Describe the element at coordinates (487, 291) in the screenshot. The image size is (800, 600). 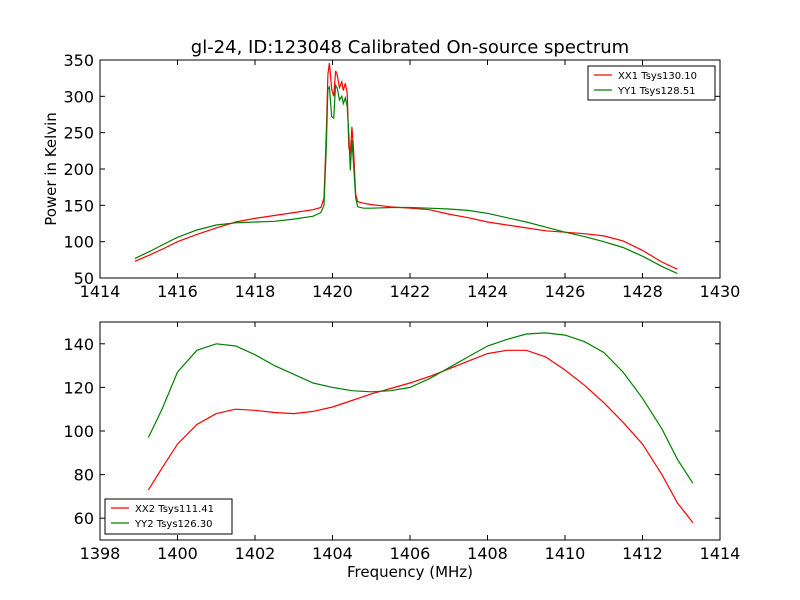
I see `x-tick-label: 1424` at that location.